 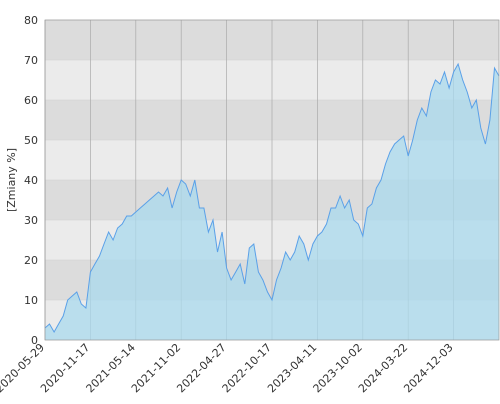 What do you see at coordinates (31, 140) in the screenshot?
I see `y-tick-label: 50` at bounding box center [31, 140].